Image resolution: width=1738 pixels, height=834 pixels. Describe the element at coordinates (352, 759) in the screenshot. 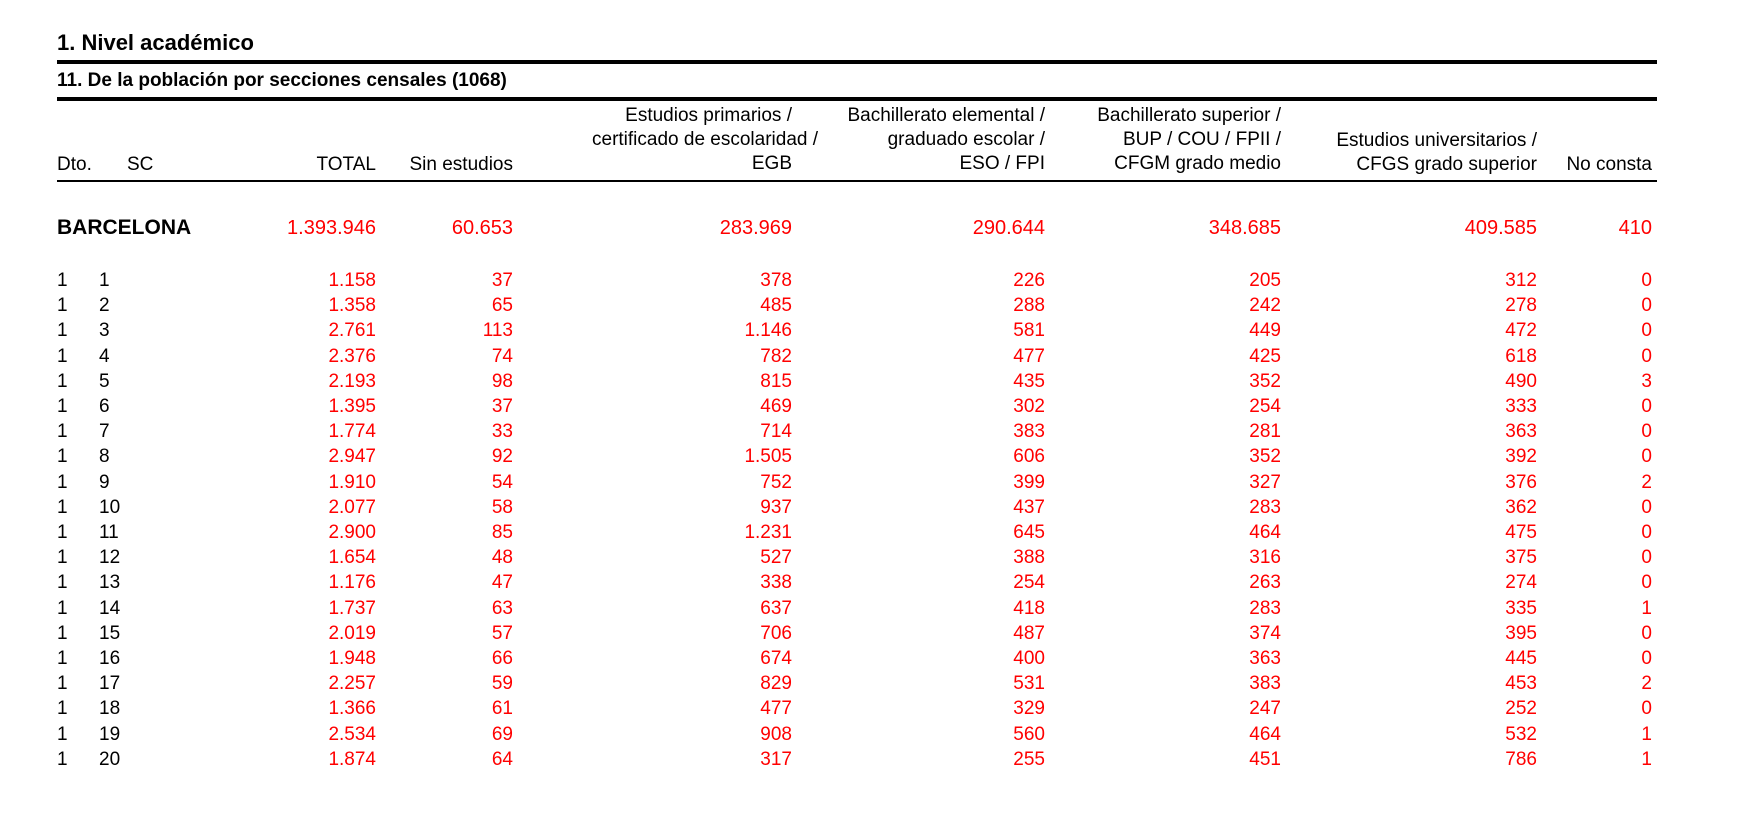

I see `row-cell-total: 1.874` at that location.